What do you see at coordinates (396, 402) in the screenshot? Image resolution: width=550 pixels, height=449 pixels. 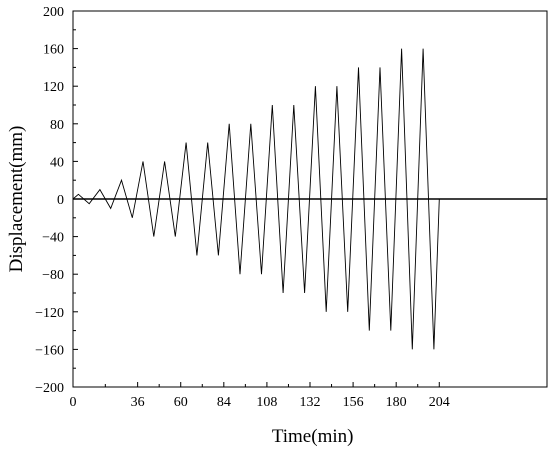 I see `x-tick-label: 180` at bounding box center [396, 402].